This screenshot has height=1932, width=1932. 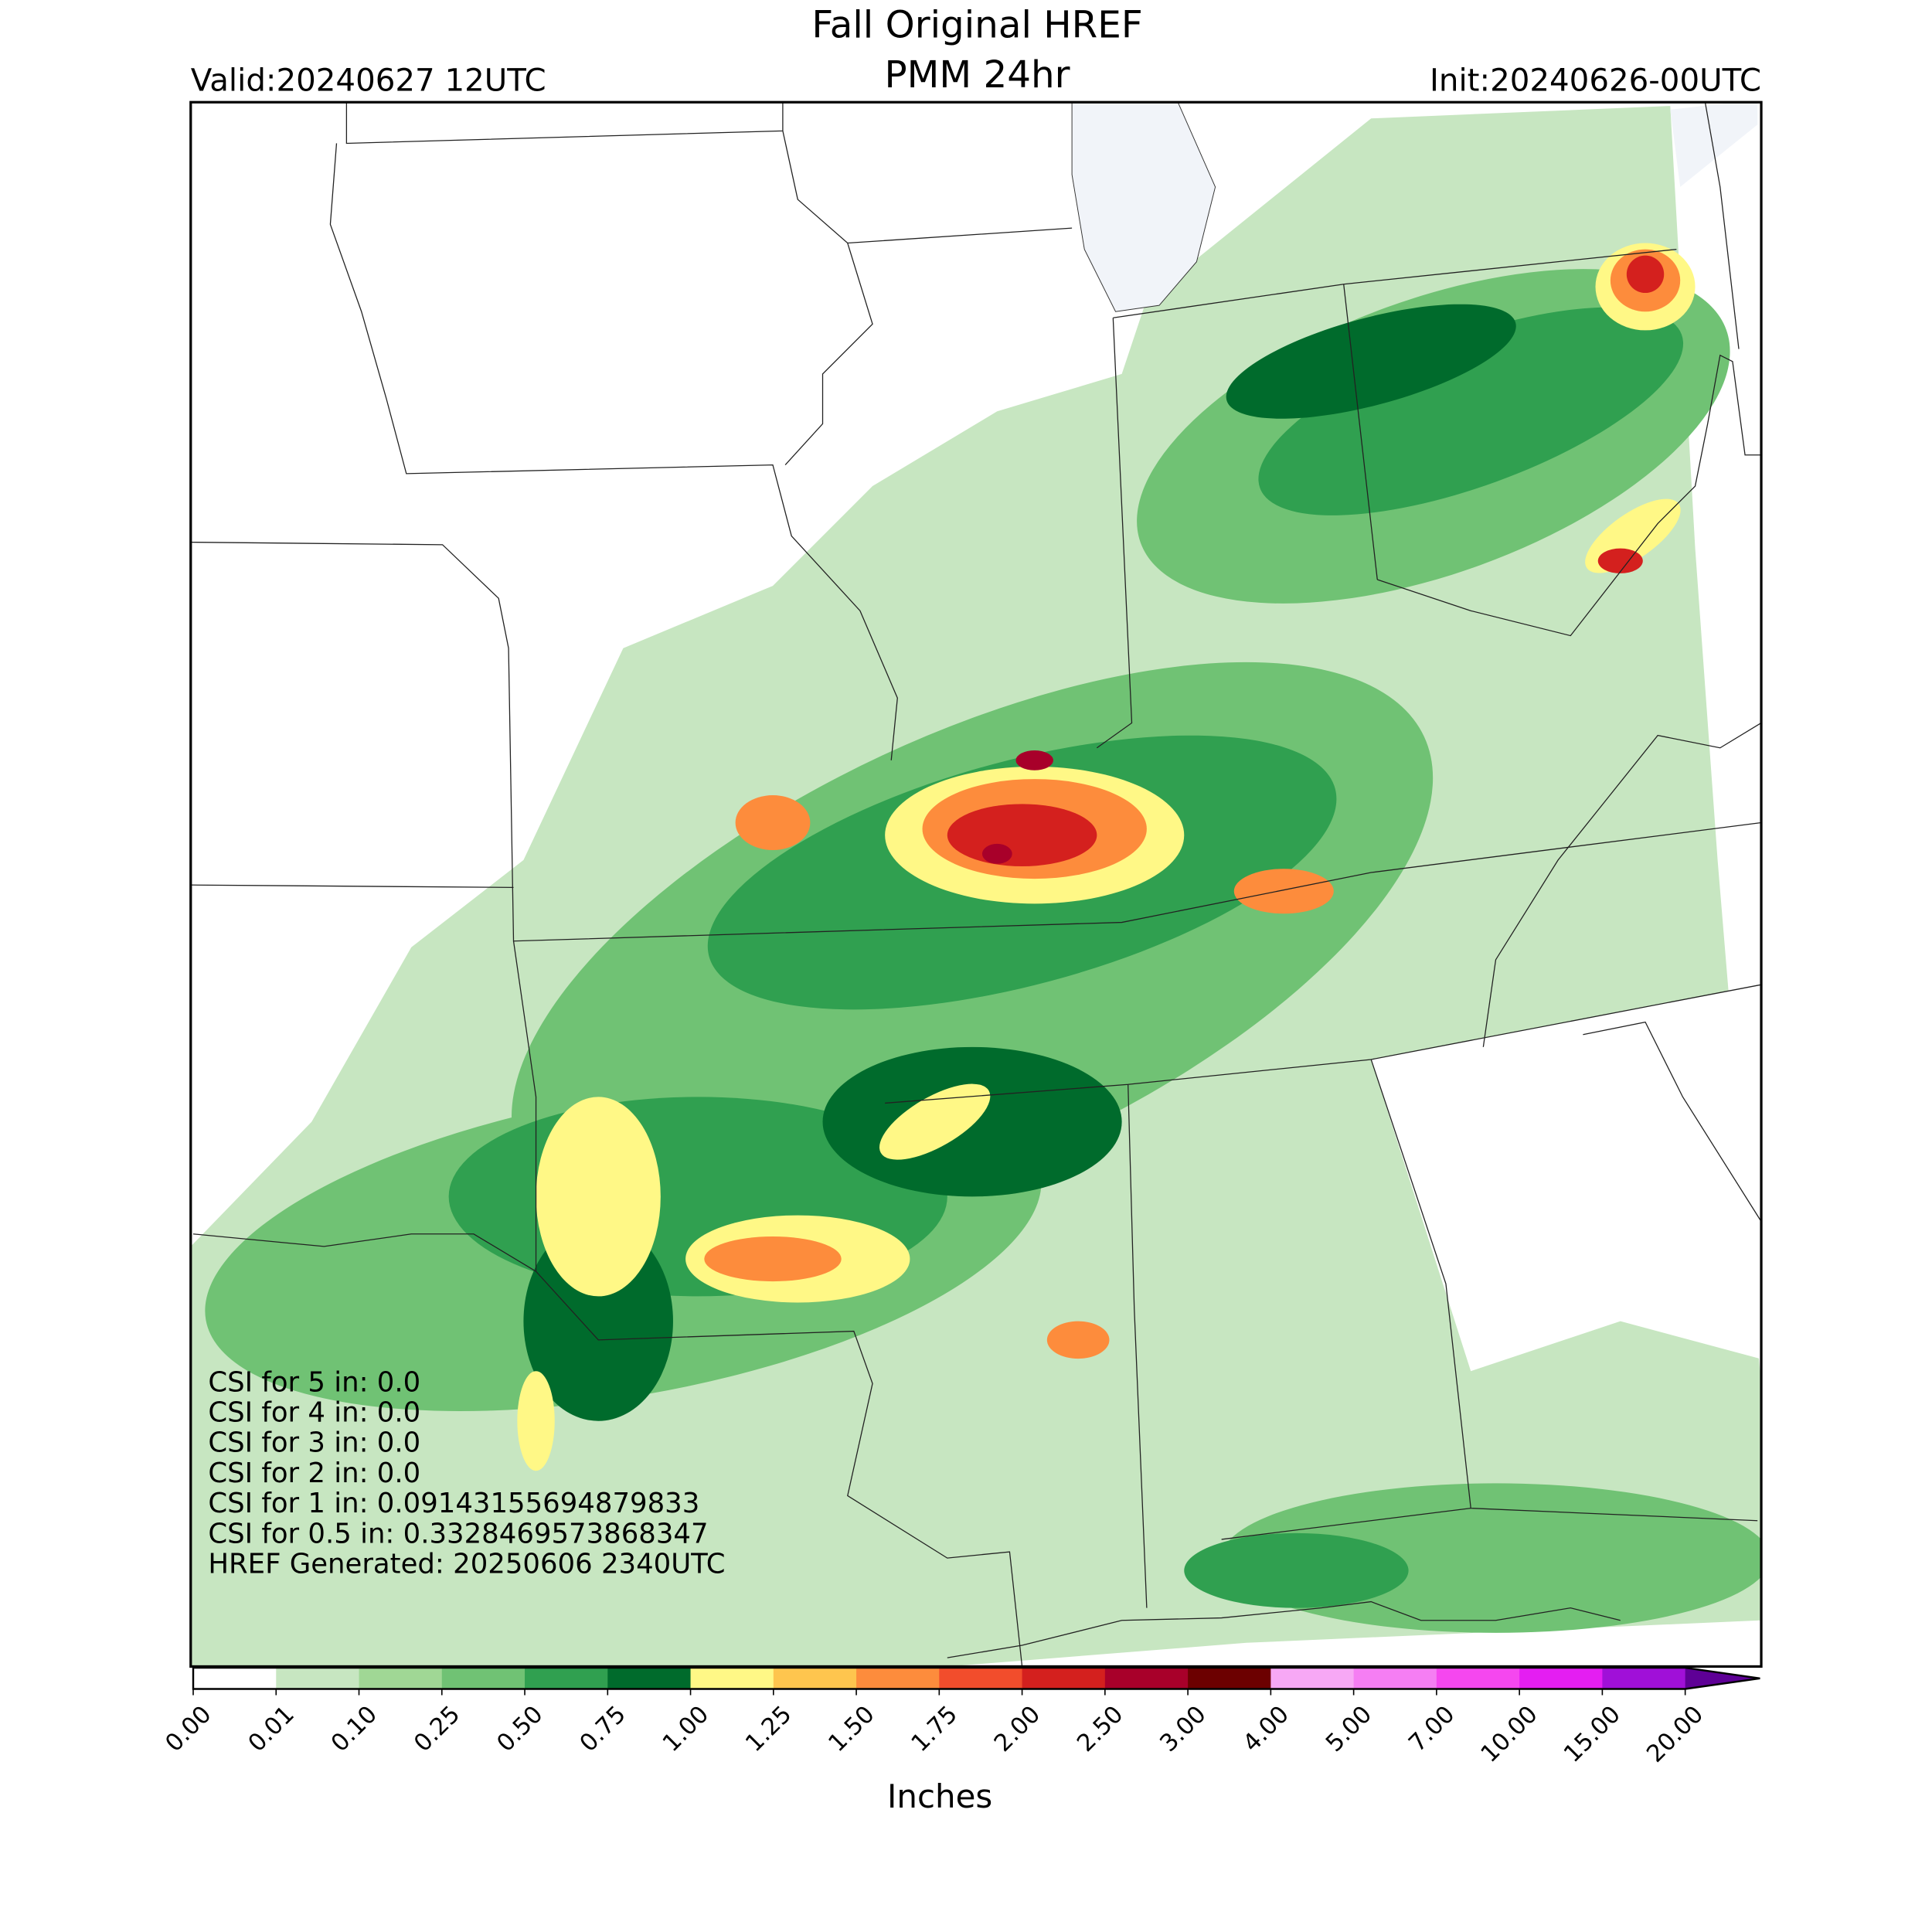 I want to click on csi-line: CSI for 0.5 in: 0.3328469573868347, so click(x=458, y=1533).